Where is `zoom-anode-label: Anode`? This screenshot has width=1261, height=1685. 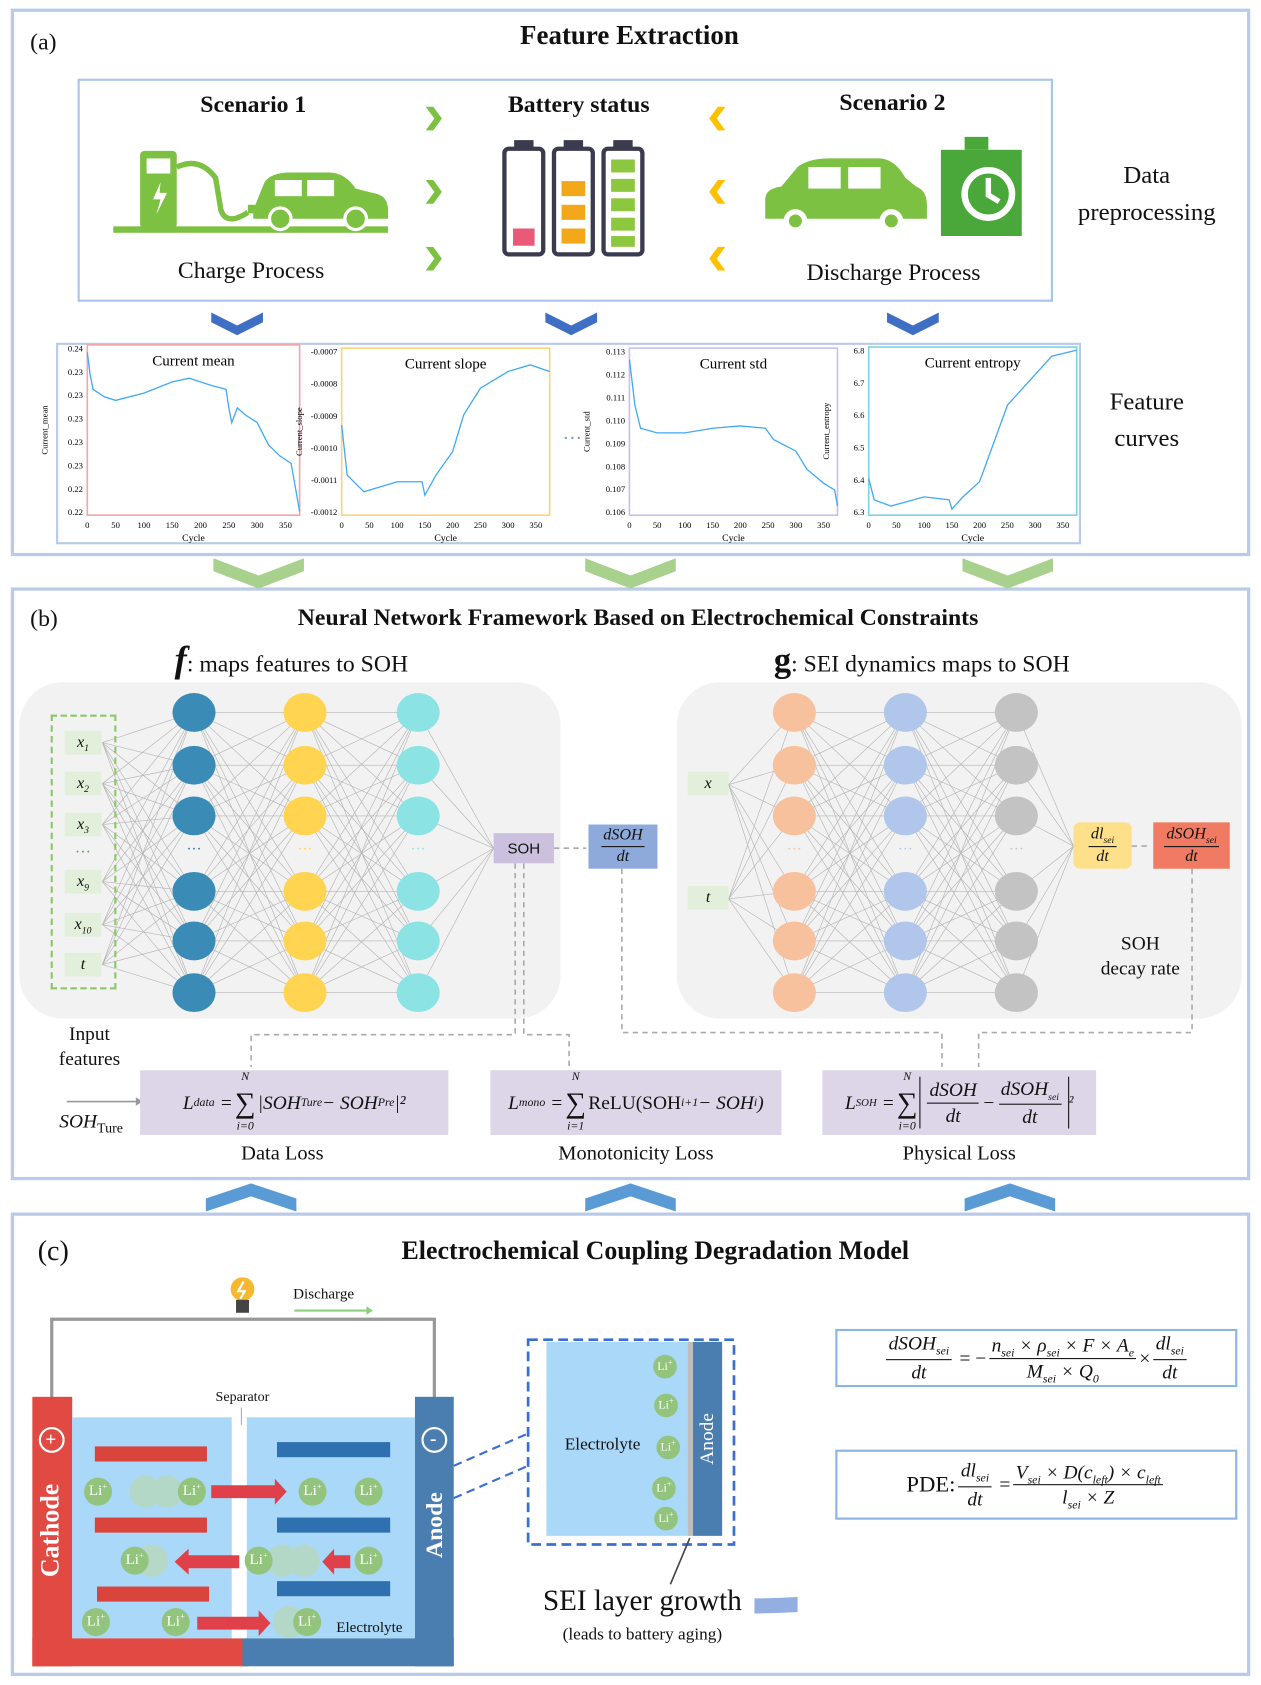 zoom-anode-label: Anode is located at coordinates (706, 1438).